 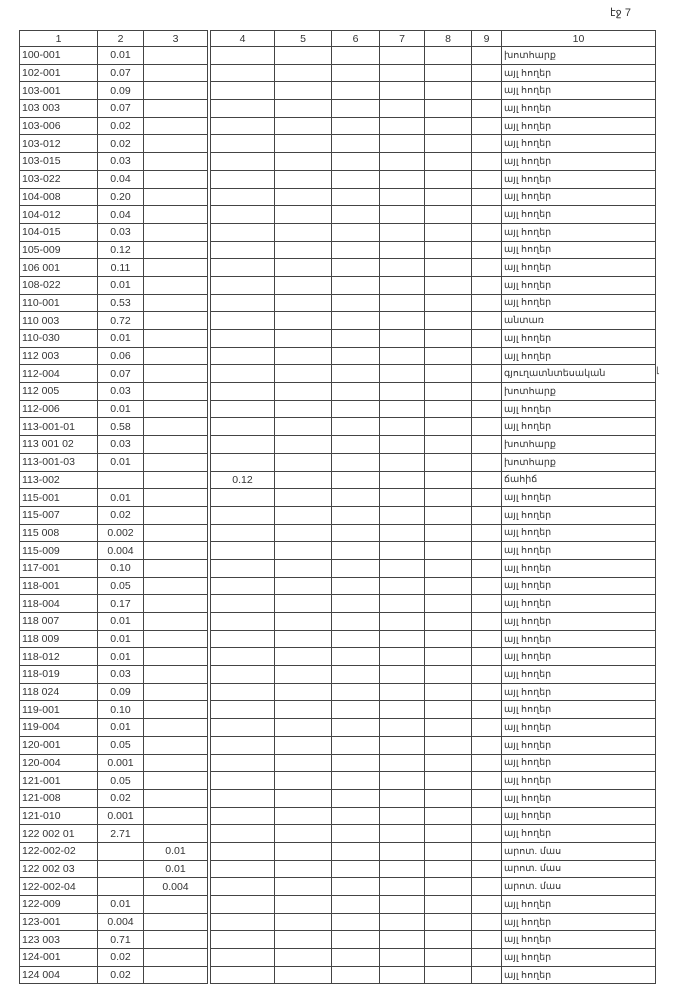 What do you see at coordinates (120, 710) in the screenshot?
I see `cell-col-2: 0.10` at bounding box center [120, 710].